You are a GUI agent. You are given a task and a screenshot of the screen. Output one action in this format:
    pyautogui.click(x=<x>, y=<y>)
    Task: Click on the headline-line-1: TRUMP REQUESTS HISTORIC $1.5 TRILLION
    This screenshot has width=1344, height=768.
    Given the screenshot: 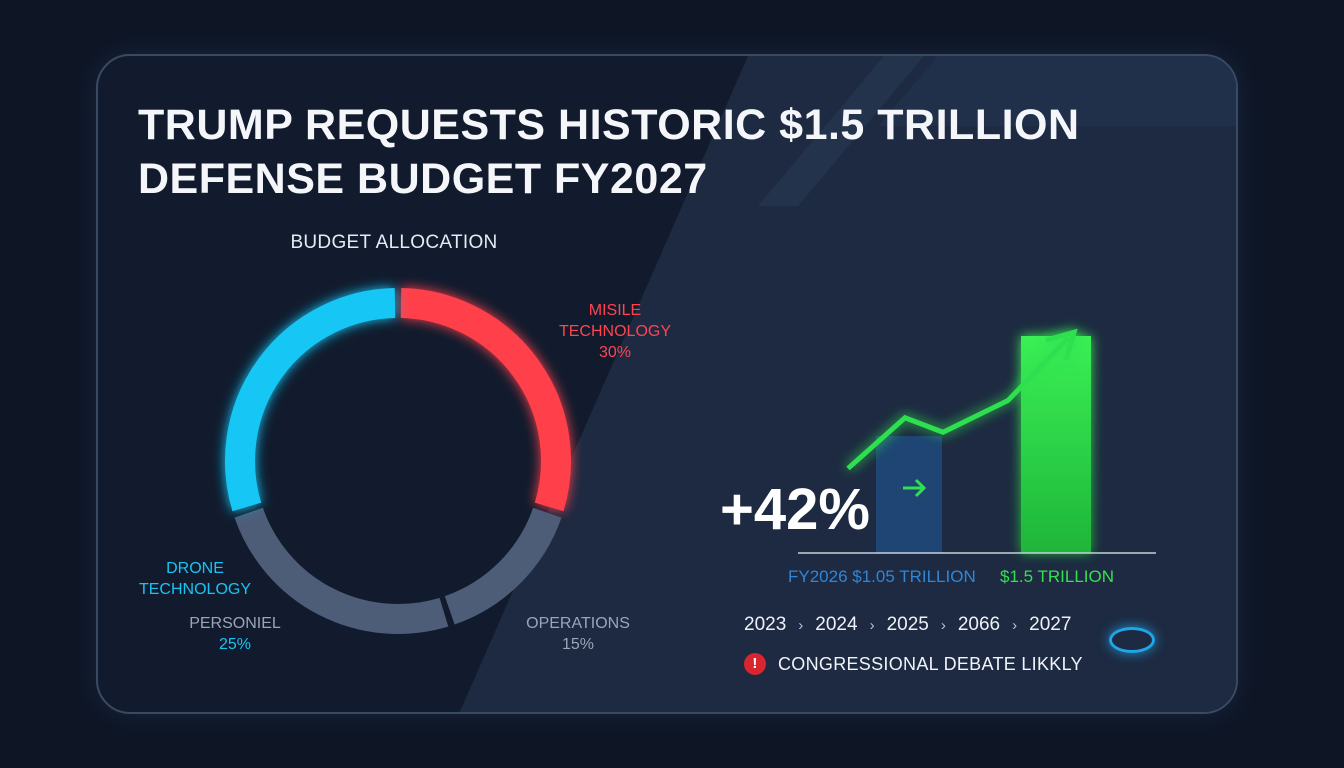 What is the action you would take?
    pyautogui.click(x=609, y=125)
    